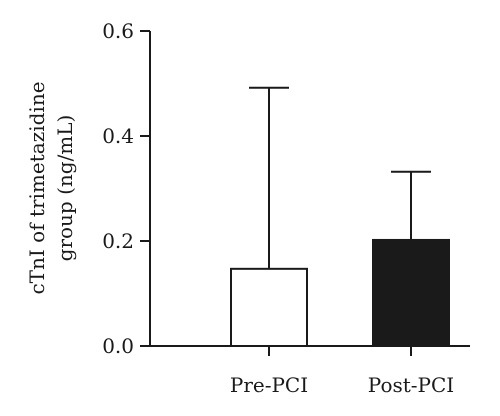 The width and height of the screenshot is (500, 416). What do you see at coordinates (411, 292) in the screenshot?
I see `bar-post-pci` at bounding box center [411, 292].